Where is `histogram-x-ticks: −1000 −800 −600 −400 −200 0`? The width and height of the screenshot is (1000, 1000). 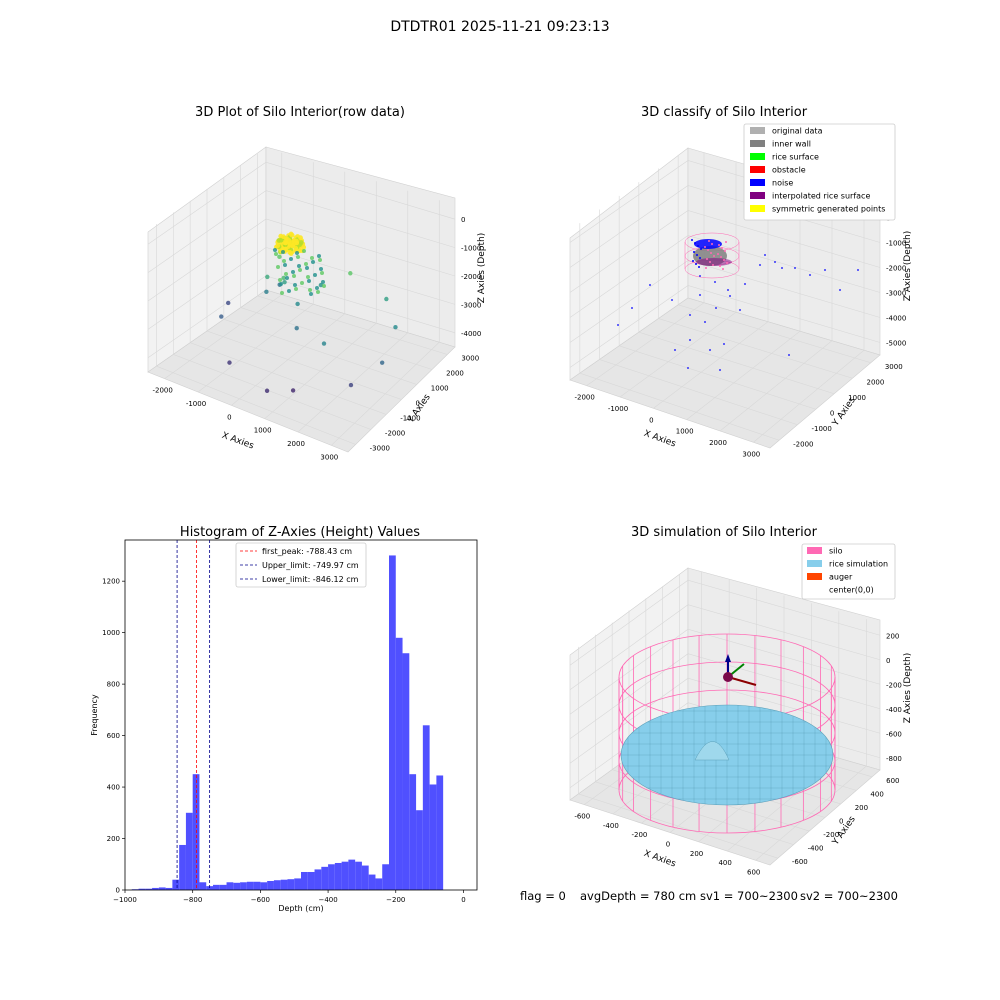
histogram-x-ticks: −1000 −800 −600 −400 −200 0 is located at coordinates (289, 897).